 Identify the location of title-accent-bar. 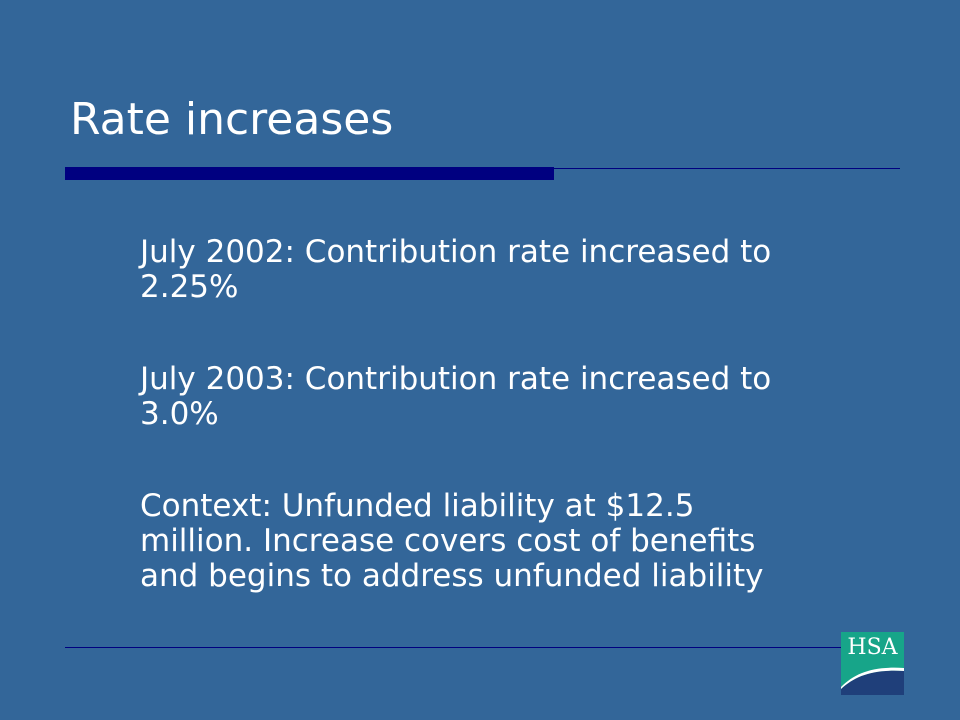
(309, 173).